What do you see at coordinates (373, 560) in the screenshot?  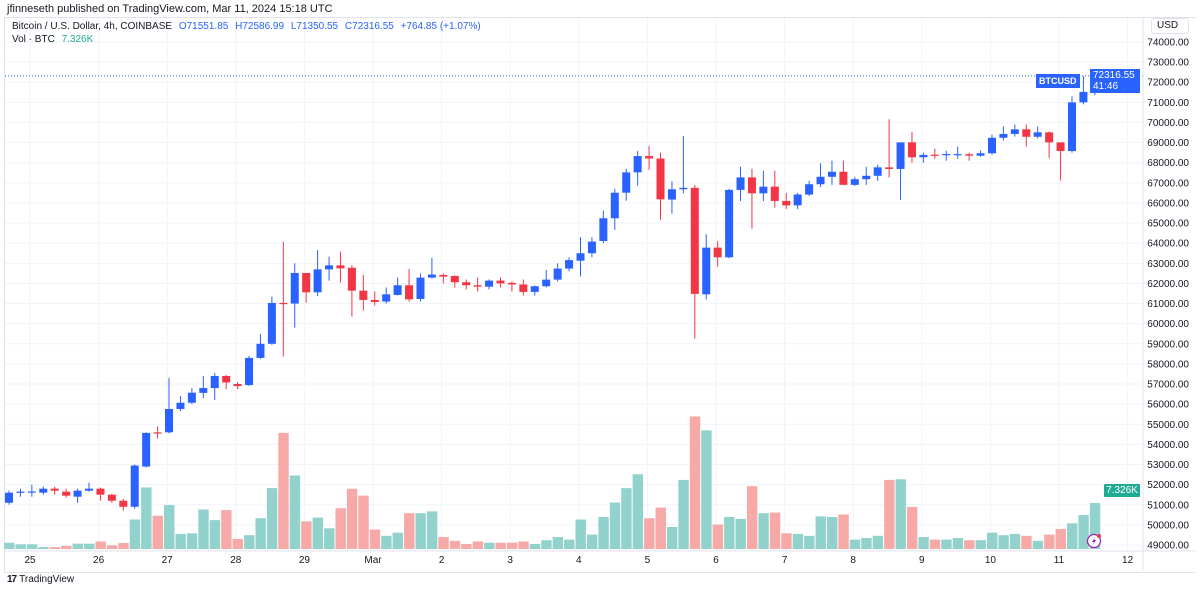 I see `time-axis-label: Mar` at bounding box center [373, 560].